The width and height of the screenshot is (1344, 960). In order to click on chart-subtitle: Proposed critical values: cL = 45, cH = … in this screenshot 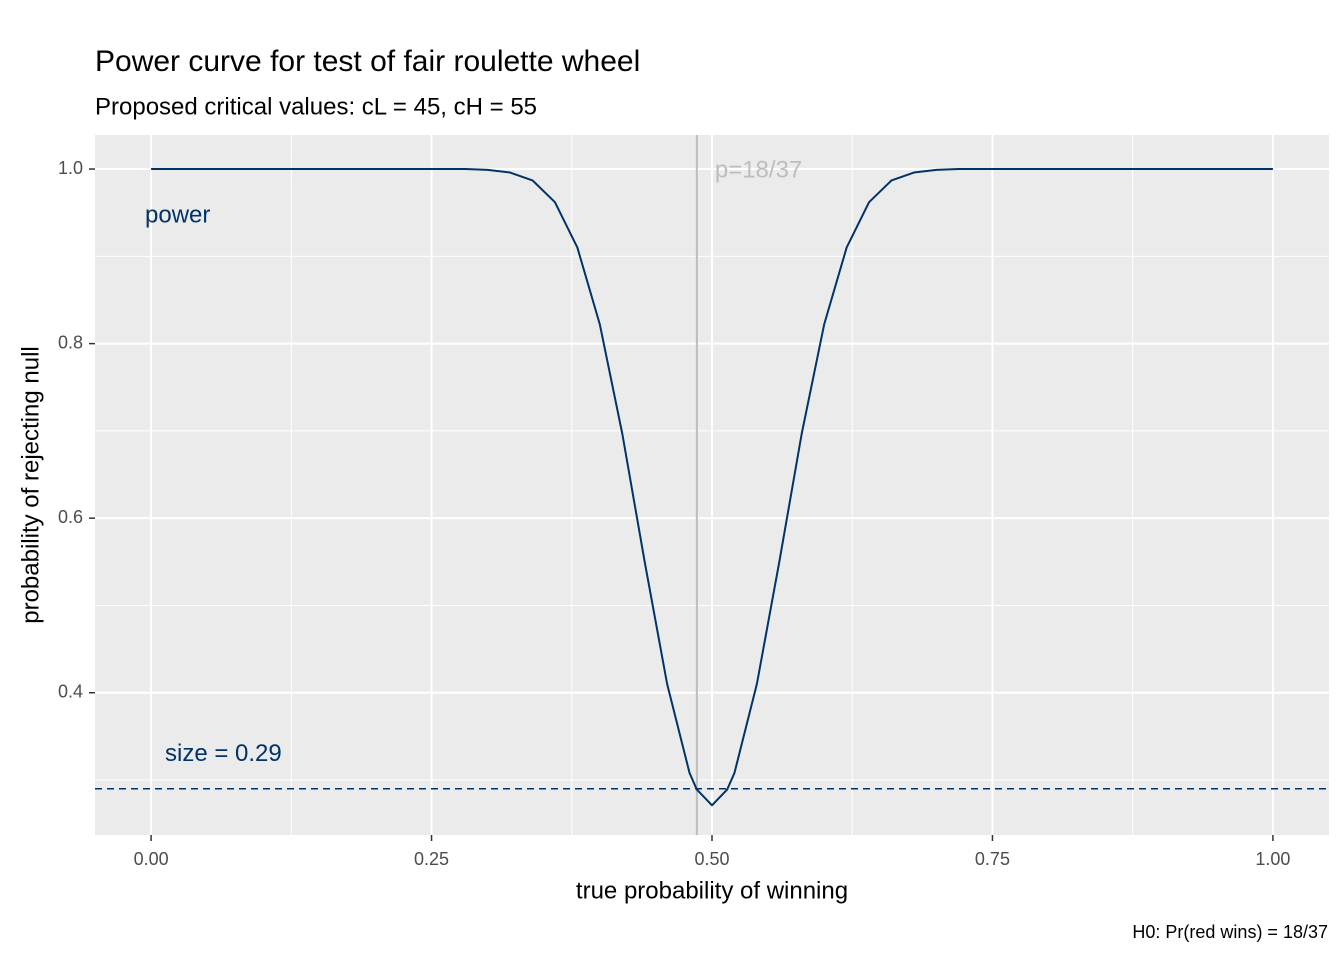, I will do `click(316, 106)`.